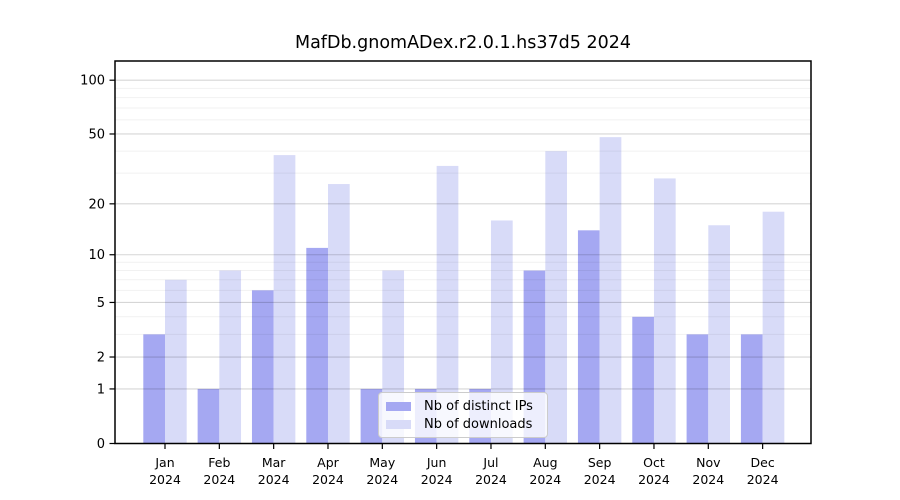 The height and width of the screenshot is (500, 900). Describe the element at coordinates (719, 334) in the screenshot. I see `bar-downloads-nov` at that location.